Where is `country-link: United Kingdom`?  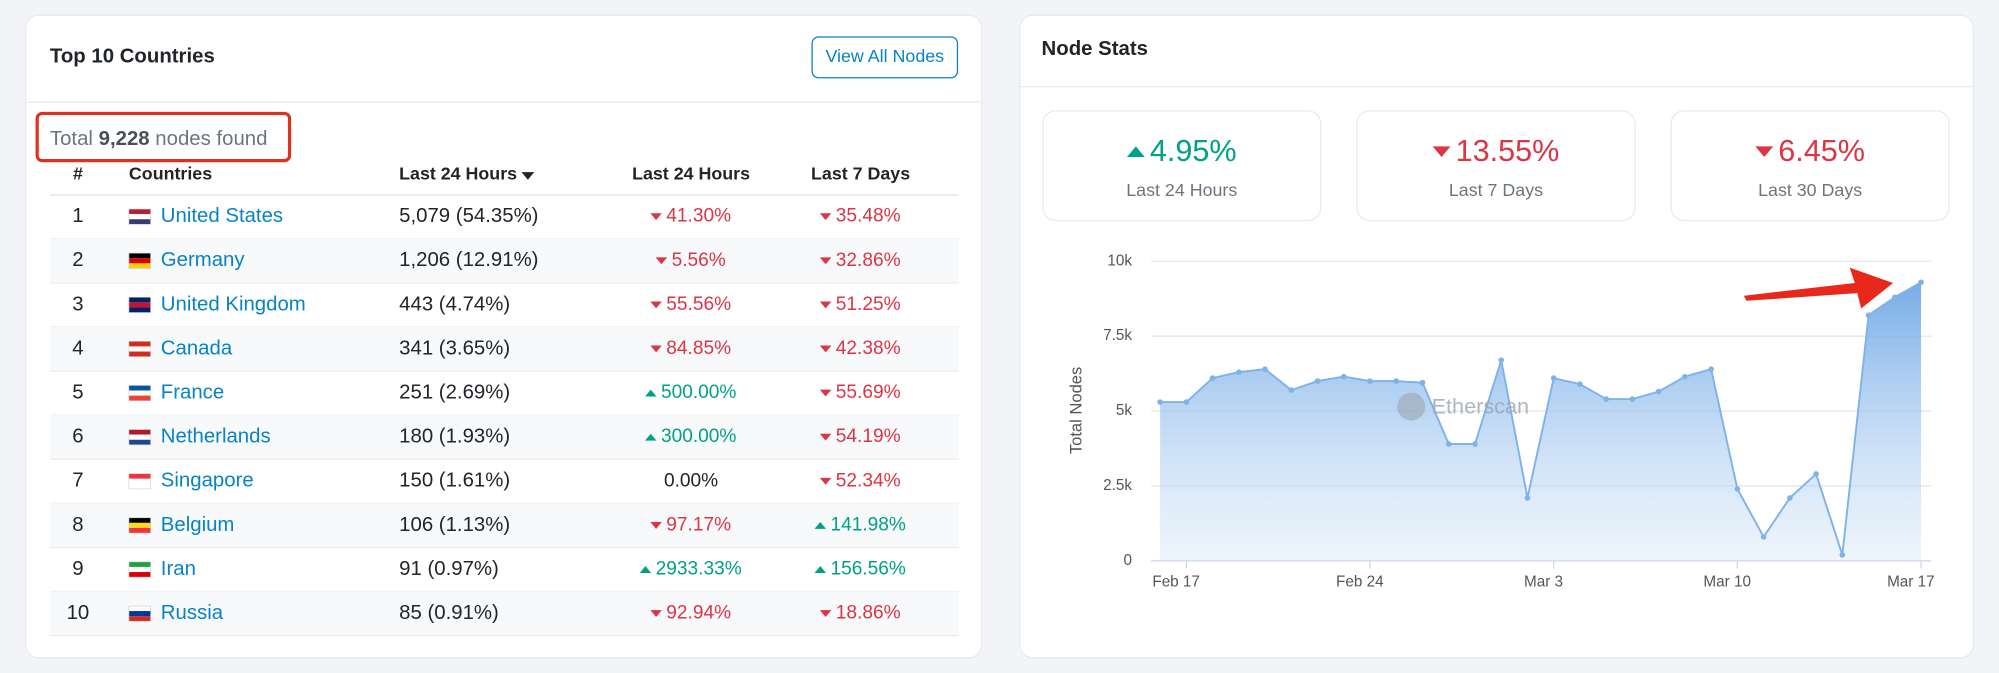
country-link: United Kingdom is located at coordinates (233, 304).